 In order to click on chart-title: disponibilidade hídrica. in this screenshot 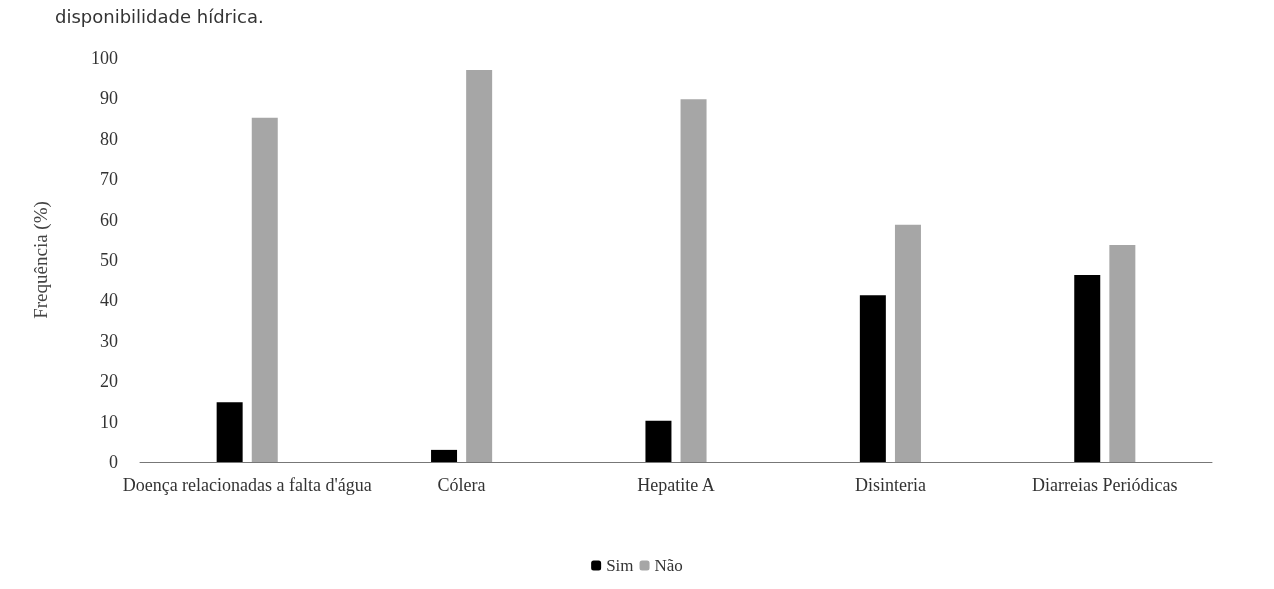, I will do `click(159, 16)`.